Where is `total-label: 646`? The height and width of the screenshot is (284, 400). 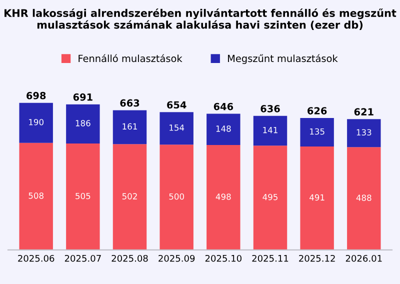
total-label: 646 is located at coordinates (224, 106).